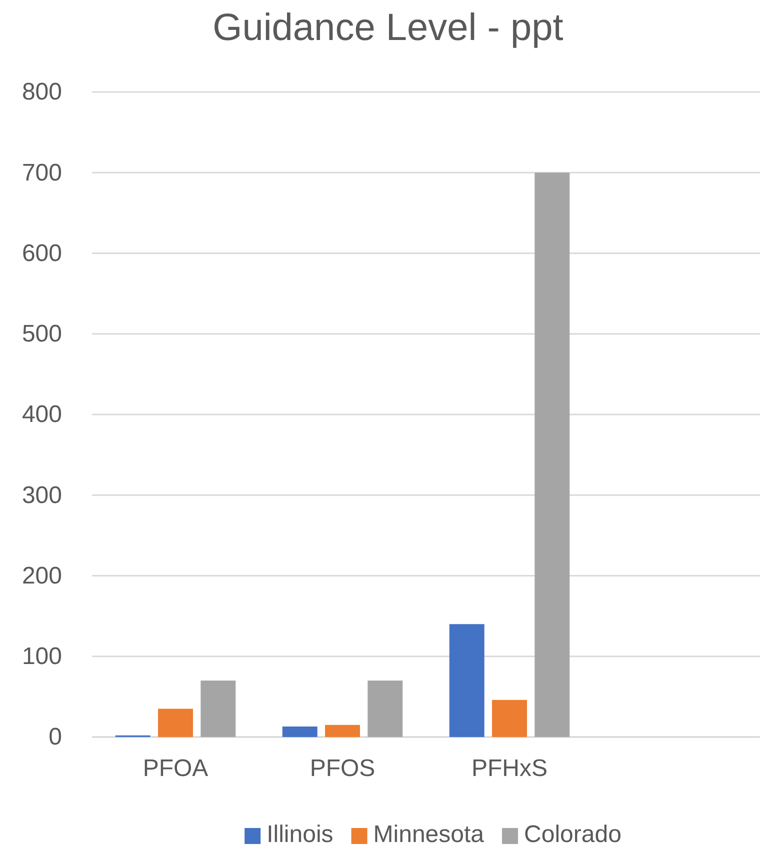  Describe the element at coordinates (573, 834) in the screenshot. I see `legend-label: Colorado` at that location.